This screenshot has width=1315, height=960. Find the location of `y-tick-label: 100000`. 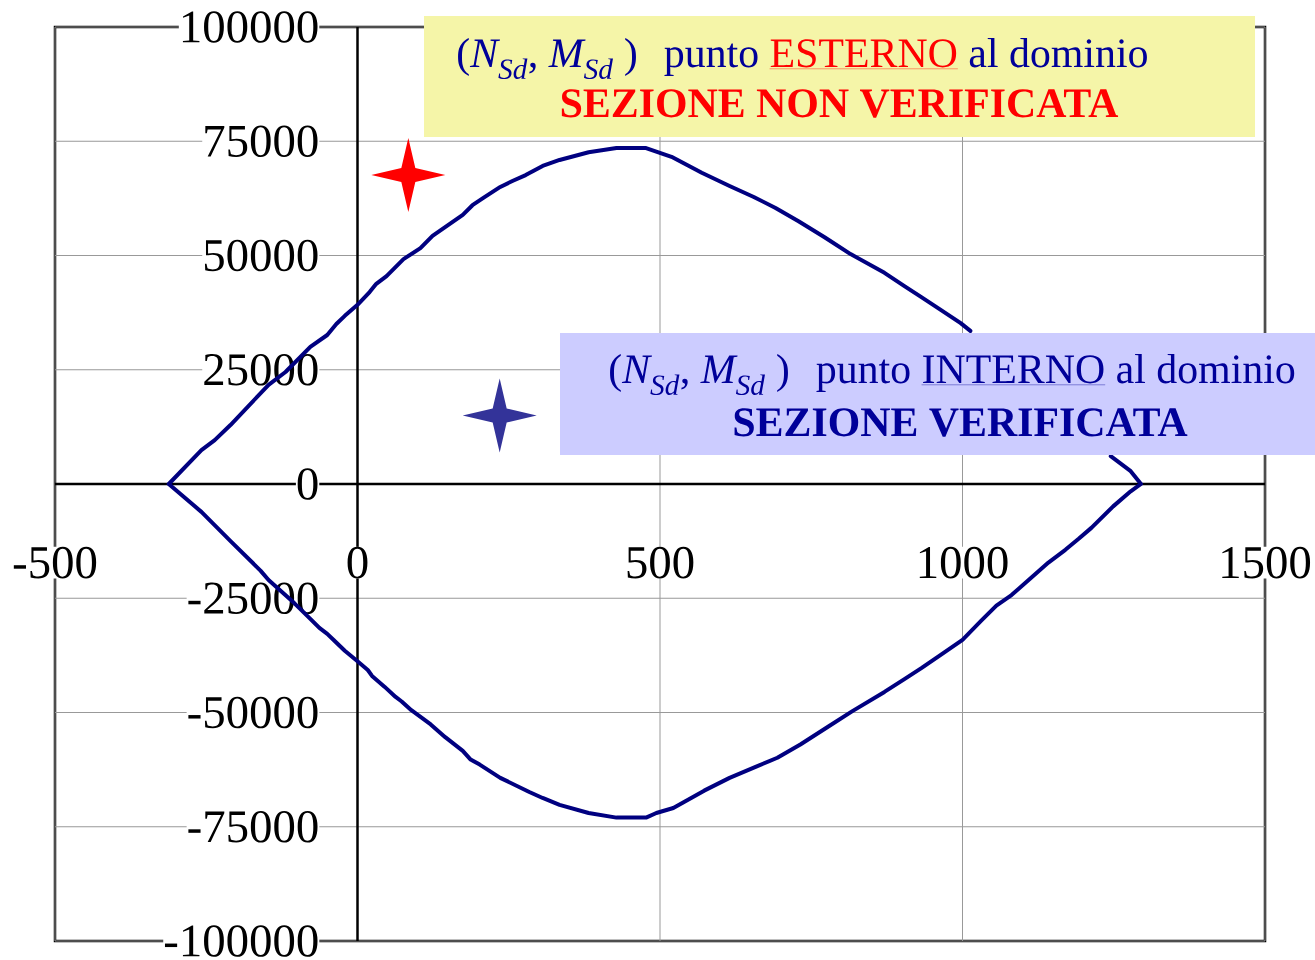

y-tick-label: 100000 is located at coordinates (250, 27).